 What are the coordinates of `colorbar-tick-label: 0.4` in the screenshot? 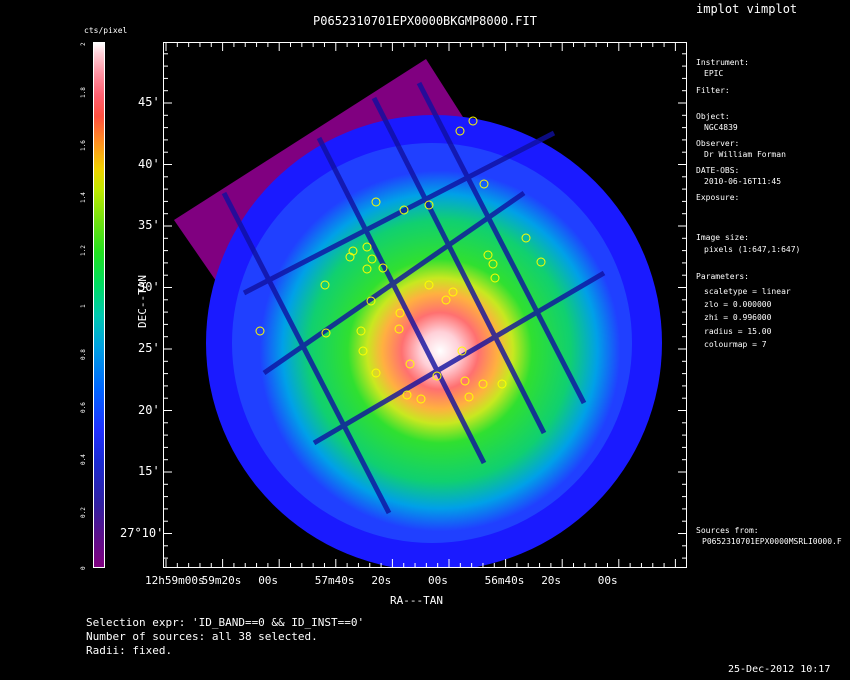 It's located at (83, 460).